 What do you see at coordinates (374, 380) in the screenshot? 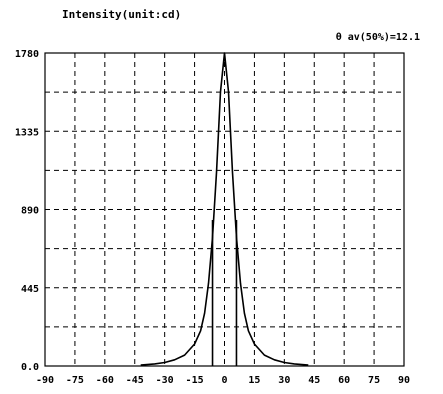
I see `x-tick-label: 75` at bounding box center [374, 380].